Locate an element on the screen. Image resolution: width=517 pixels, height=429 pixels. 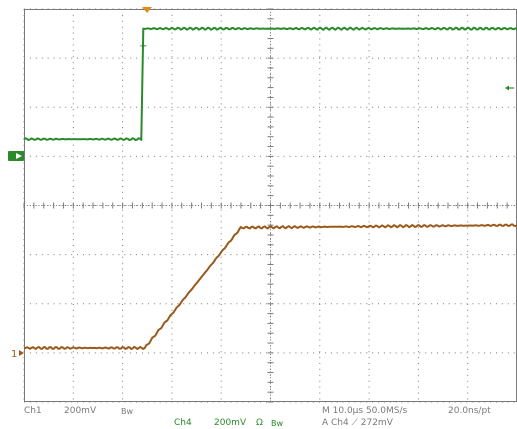
down-triangle-icon is located at coordinates (147, 10).